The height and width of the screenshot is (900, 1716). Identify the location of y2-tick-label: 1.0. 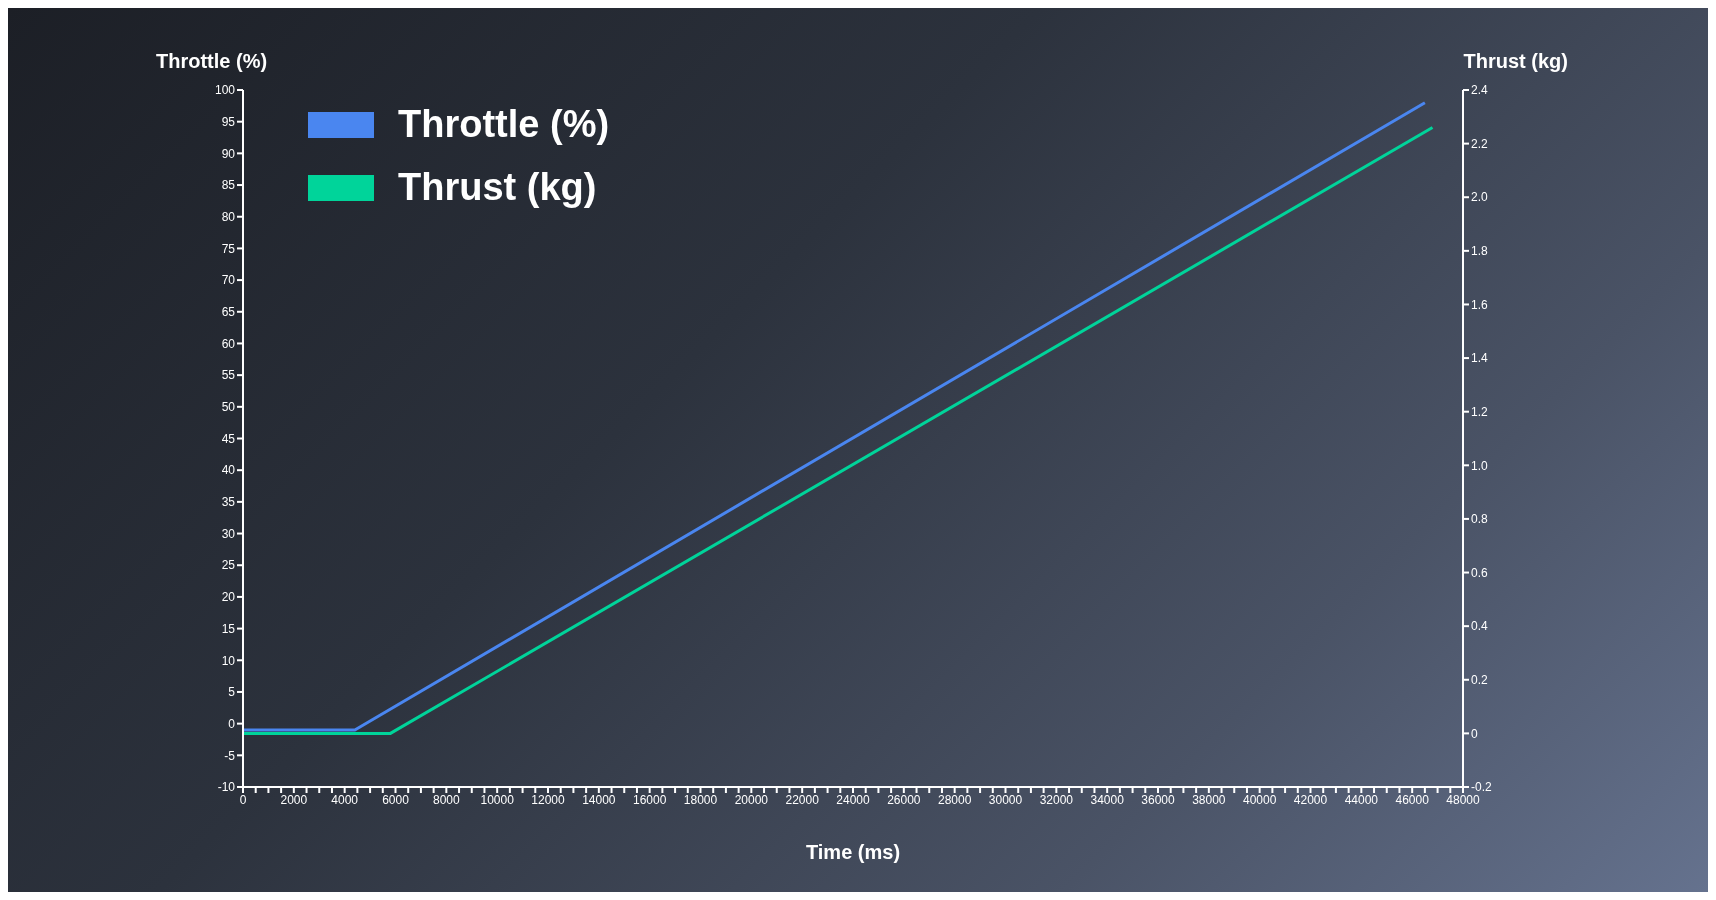
(1480, 465).